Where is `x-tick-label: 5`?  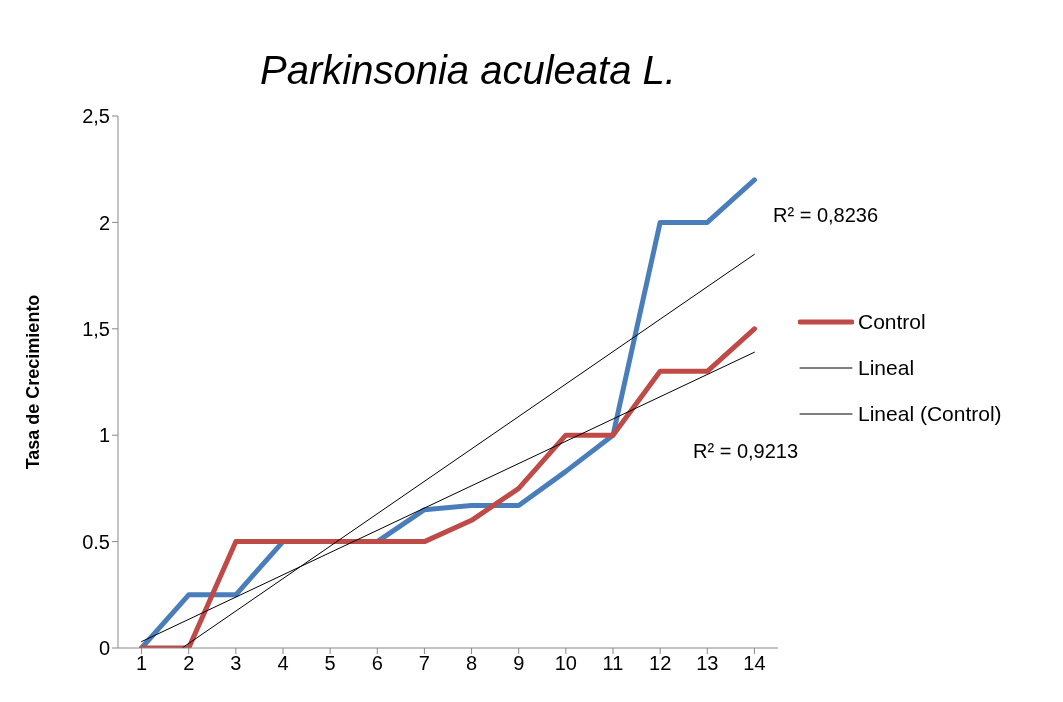
x-tick-label: 5 is located at coordinates (330, 663).